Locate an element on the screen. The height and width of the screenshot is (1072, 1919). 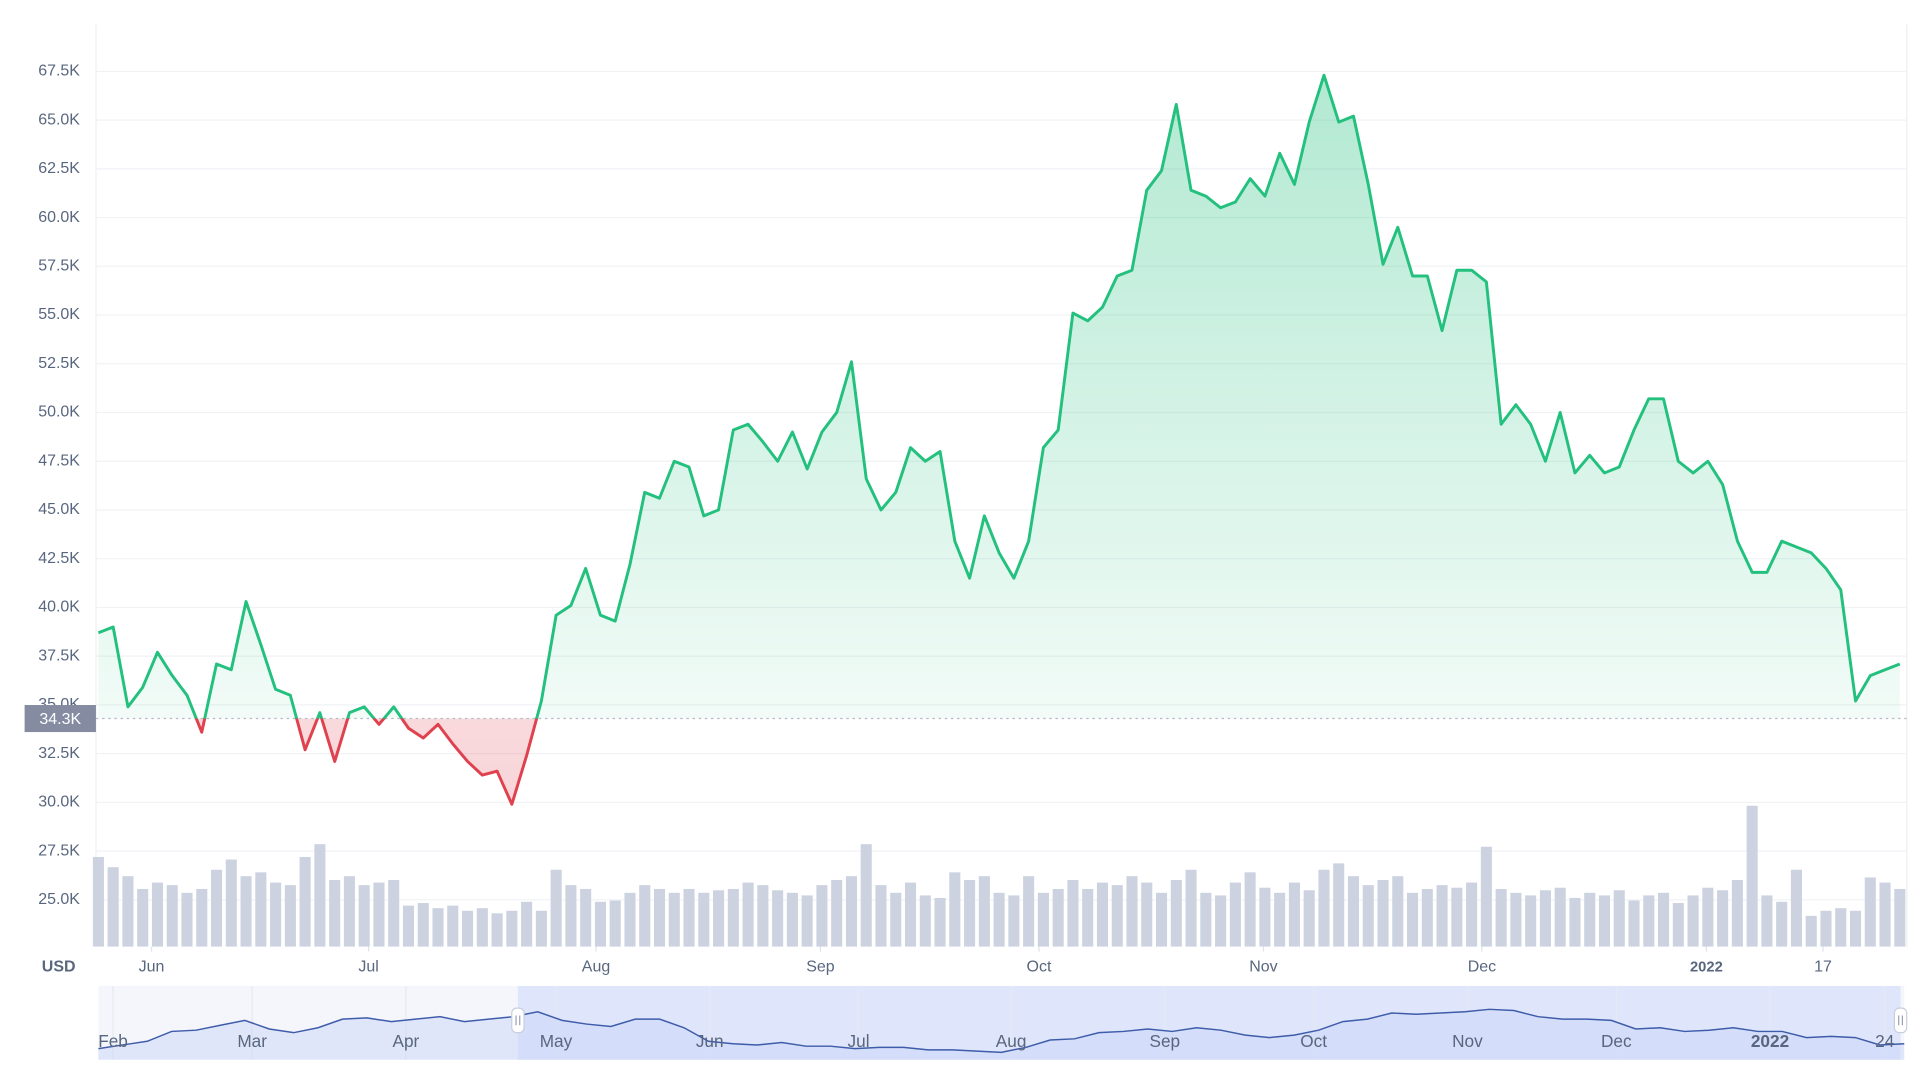
navigator-tick-label: 2022 is located at coordinates (1770, 1041).